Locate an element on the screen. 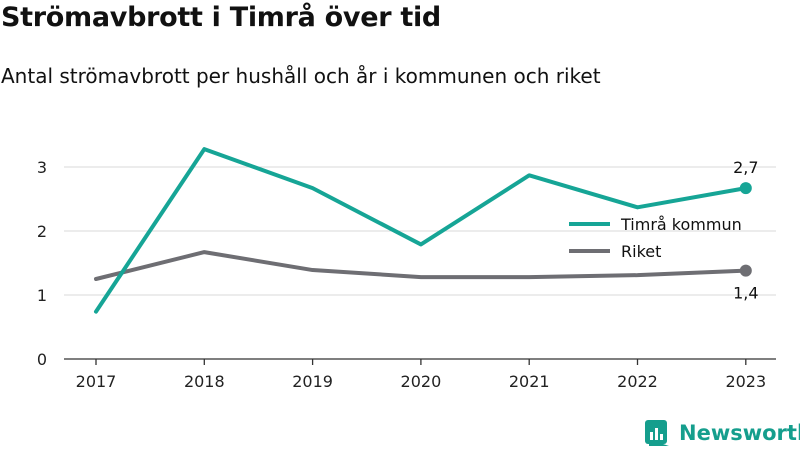 The image size is (800, 450). chart-title: Strömavbrott i Timrå över tid is located at coordinates (221, 17).